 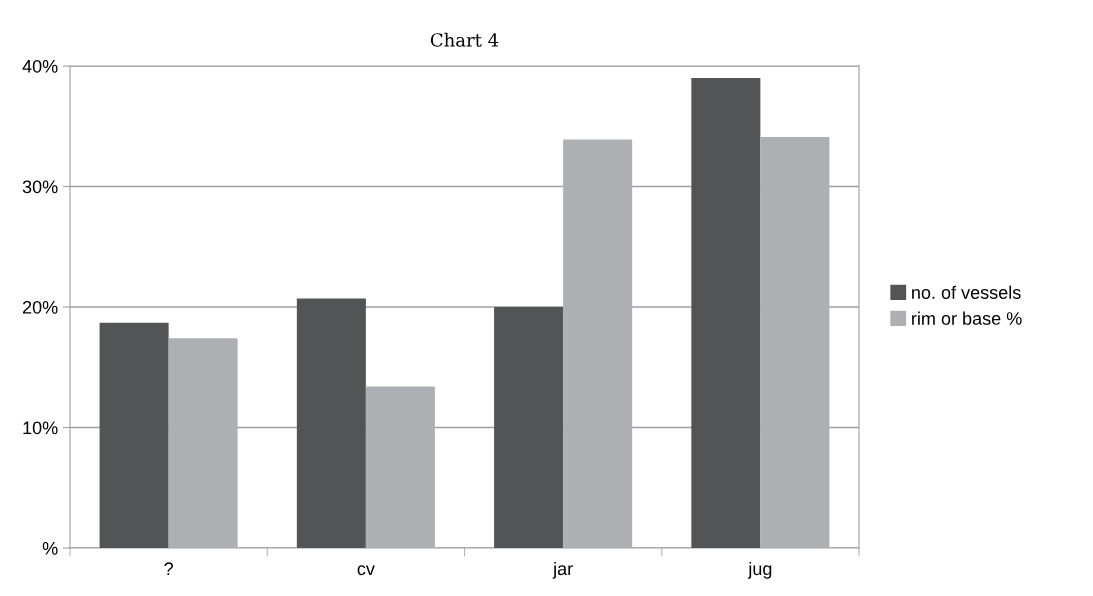 What do you see at coordinates (464, 39) in the screenshot?
I see `chart-title: Chart 4` at bounding box center [464, 39].